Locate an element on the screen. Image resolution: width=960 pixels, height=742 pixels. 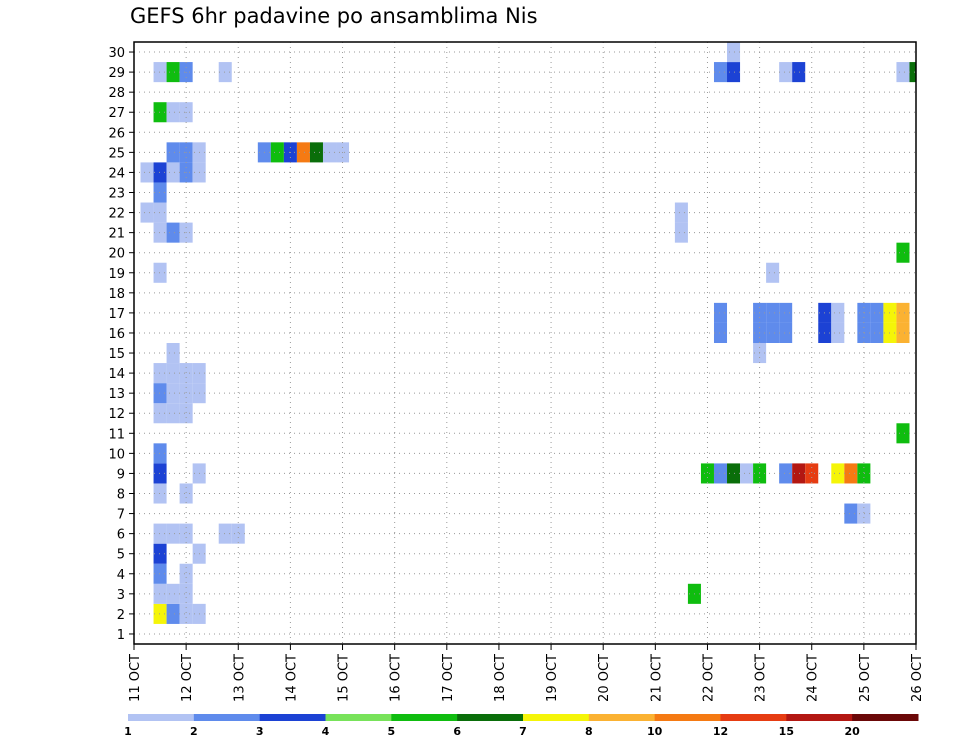
colorbar-label: 1 is located at coordinates (128, 731).